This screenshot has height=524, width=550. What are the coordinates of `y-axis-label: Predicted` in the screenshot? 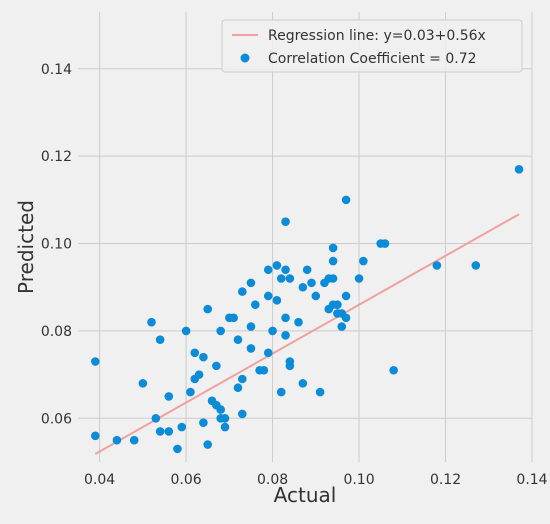 It's located at (26, 247).